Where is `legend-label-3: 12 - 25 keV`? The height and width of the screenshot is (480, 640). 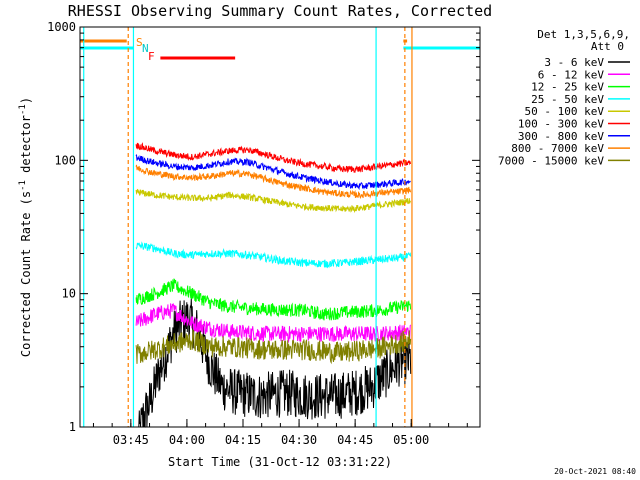
legend-label-3: 12 - 25 keV is located at coordinates (567, 87).